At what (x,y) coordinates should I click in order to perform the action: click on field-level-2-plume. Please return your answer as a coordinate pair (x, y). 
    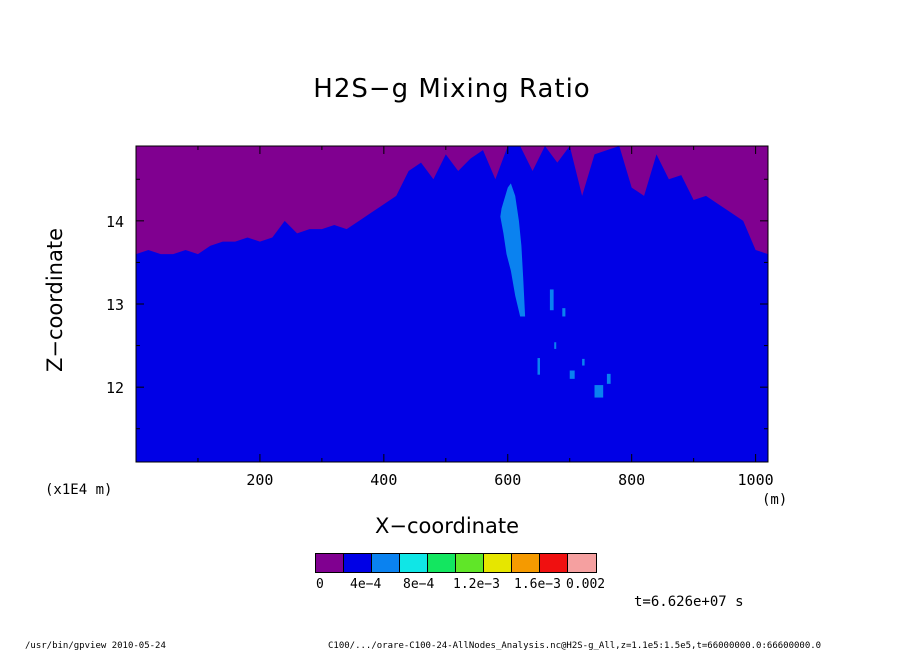
    Looking at the image, I should click on (513, 250).